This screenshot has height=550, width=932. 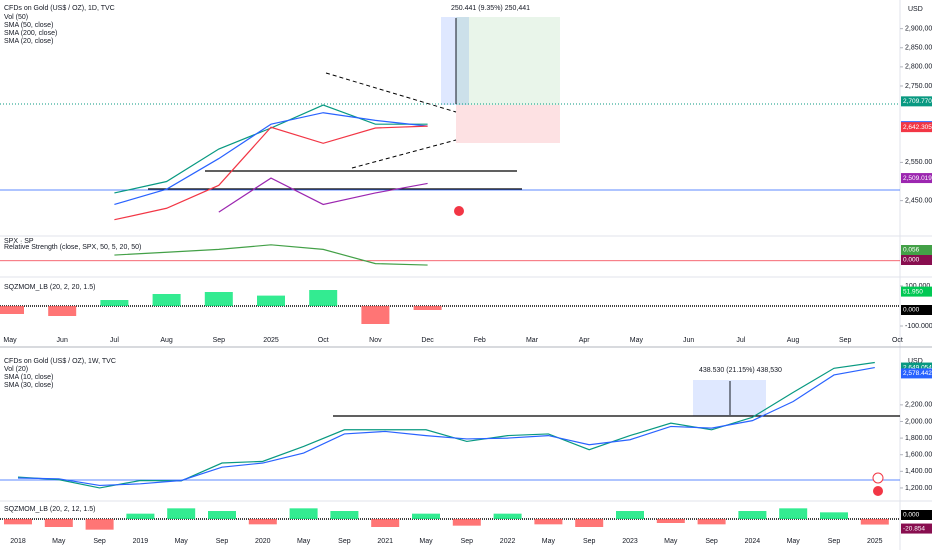 What do you see at coordinates (385, 541) in the screenshot?
I see `x-tick-label: 2021` at bounding box center [385, 541].